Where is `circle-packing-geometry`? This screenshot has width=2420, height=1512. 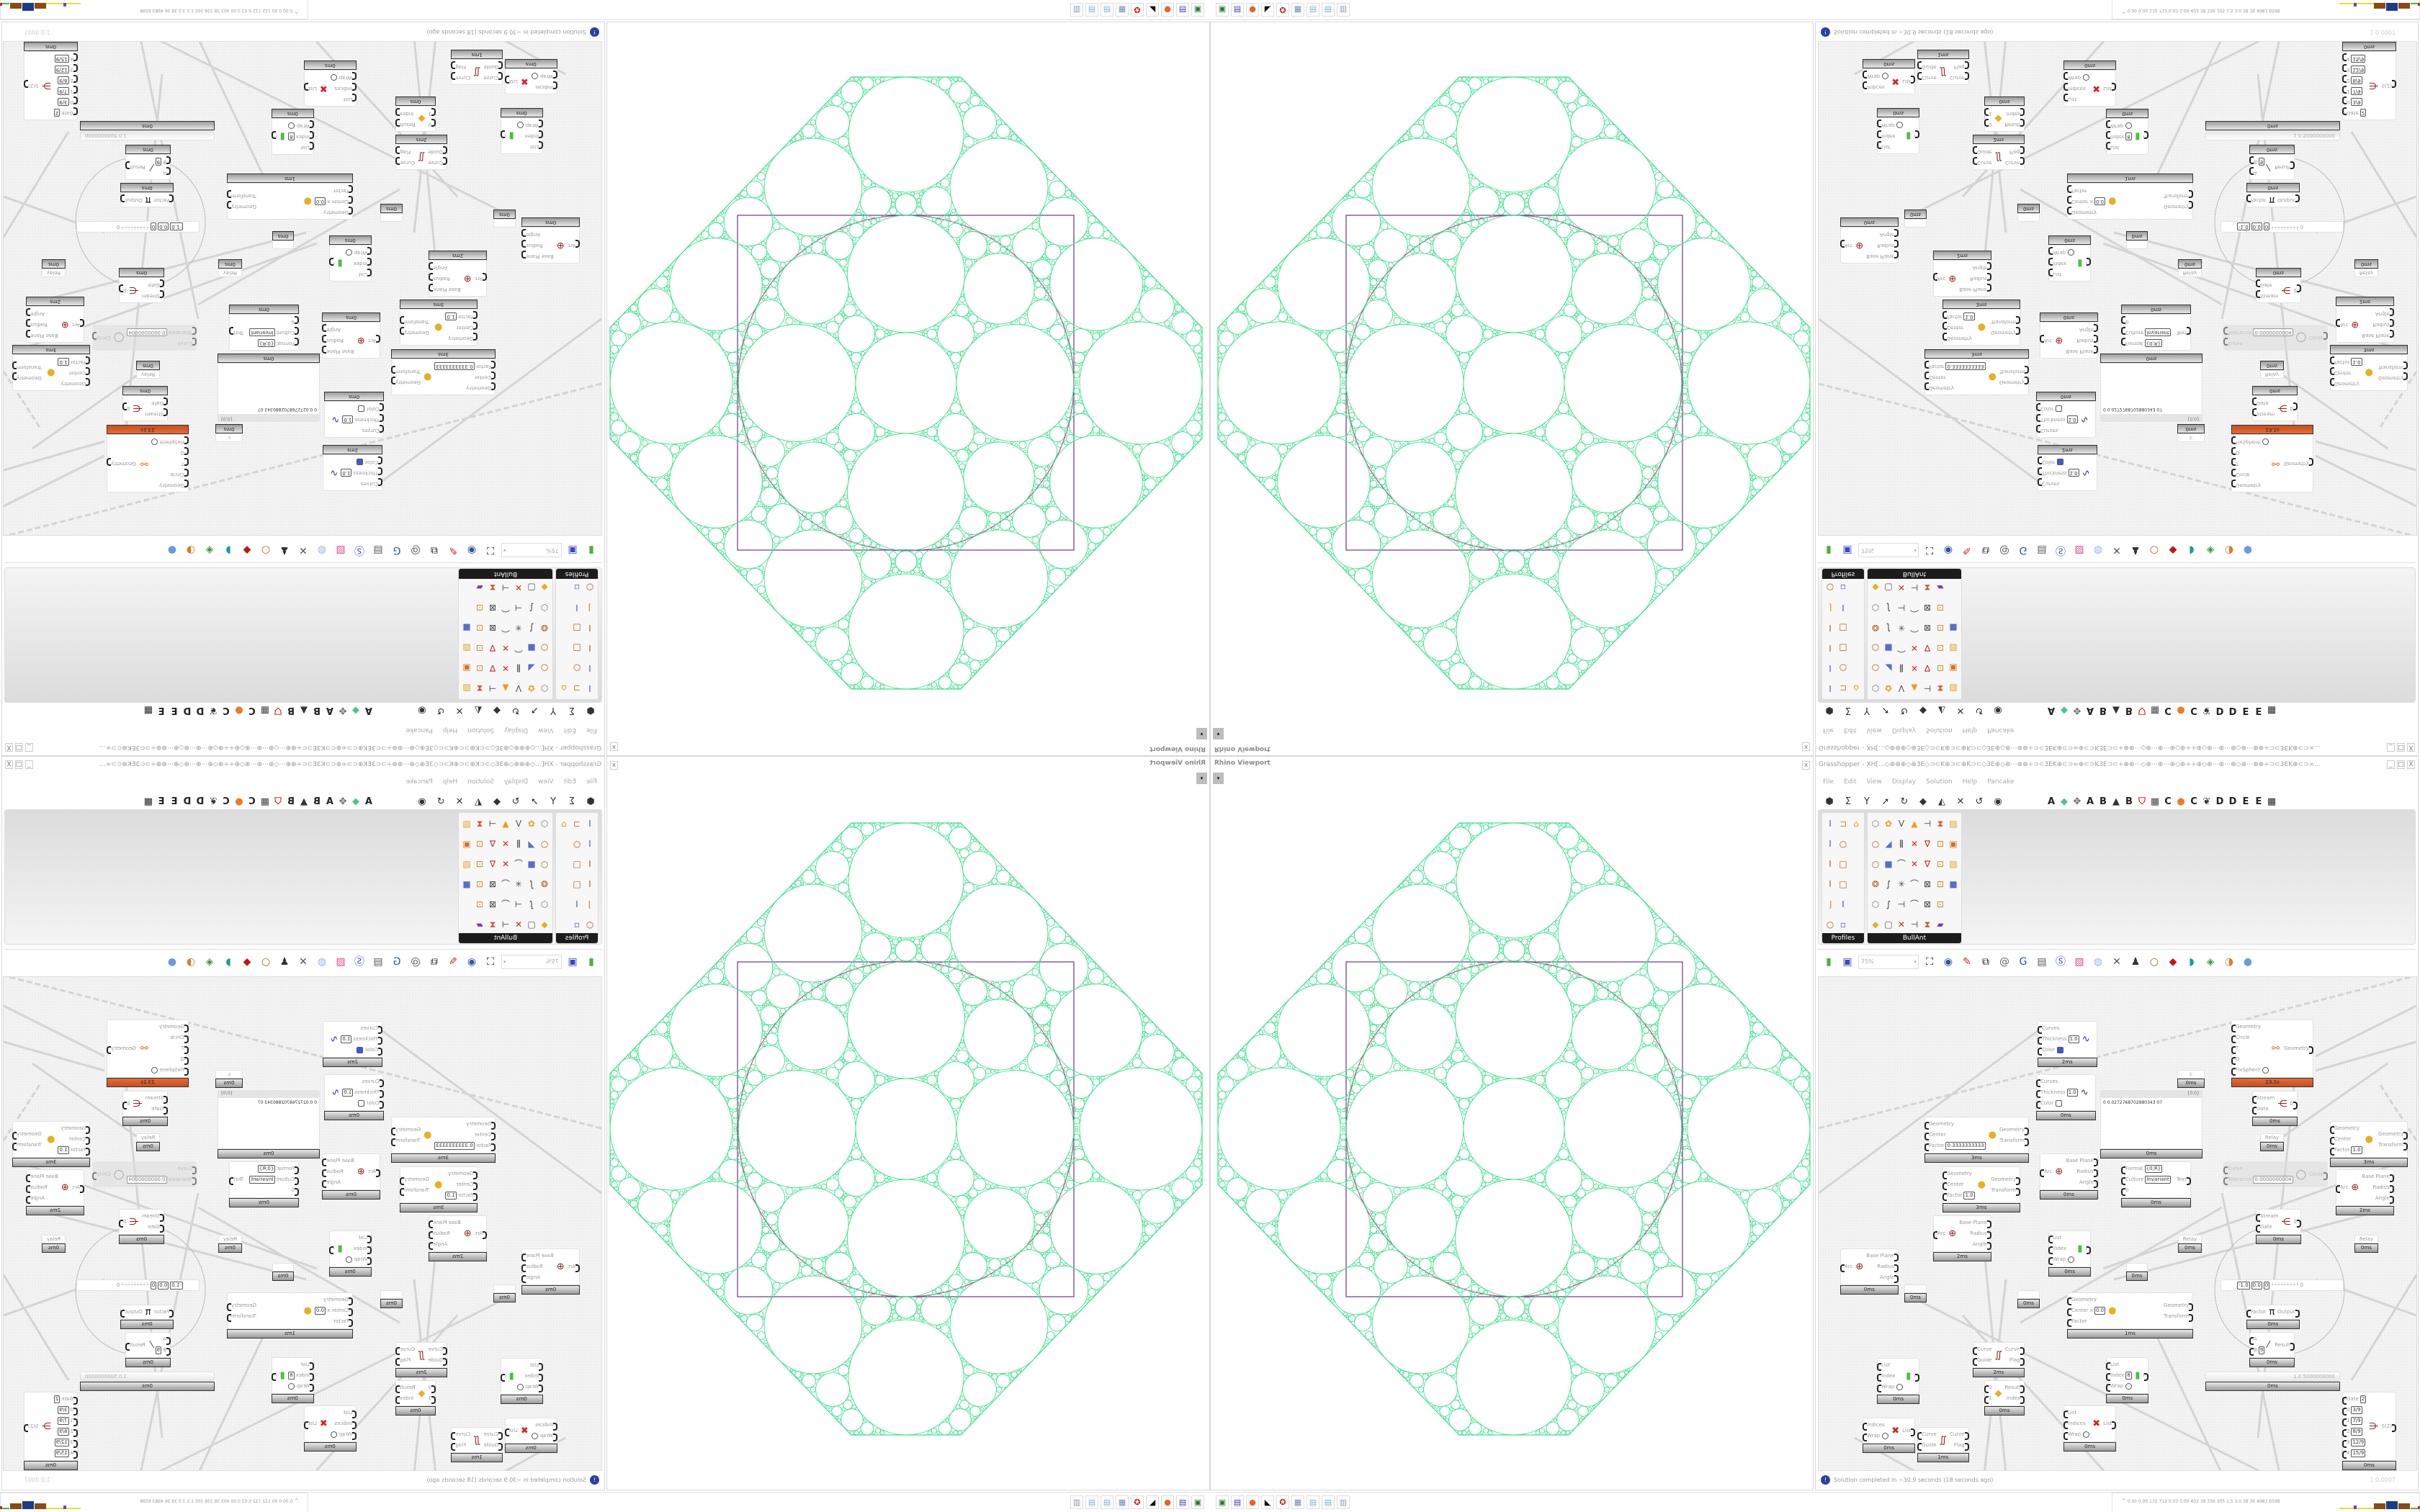
circle-packing-geometry is located at coordinates (1512, 388).